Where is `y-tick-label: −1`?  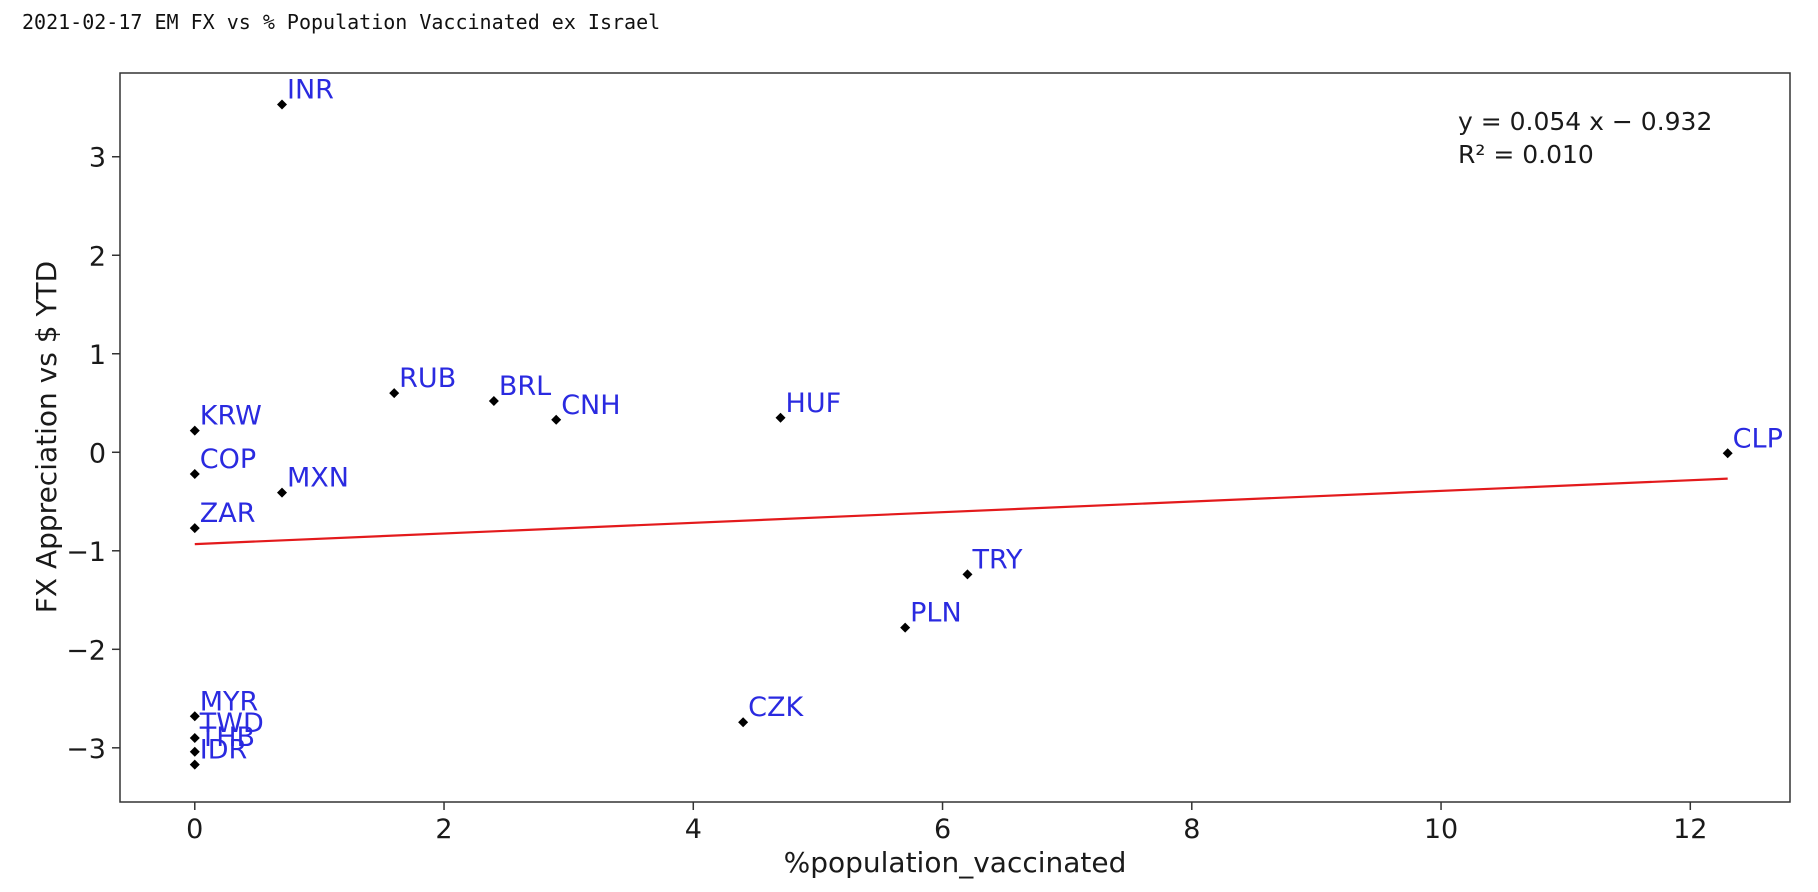 y-tick-label: −1 is located at coordinates (86, 552).